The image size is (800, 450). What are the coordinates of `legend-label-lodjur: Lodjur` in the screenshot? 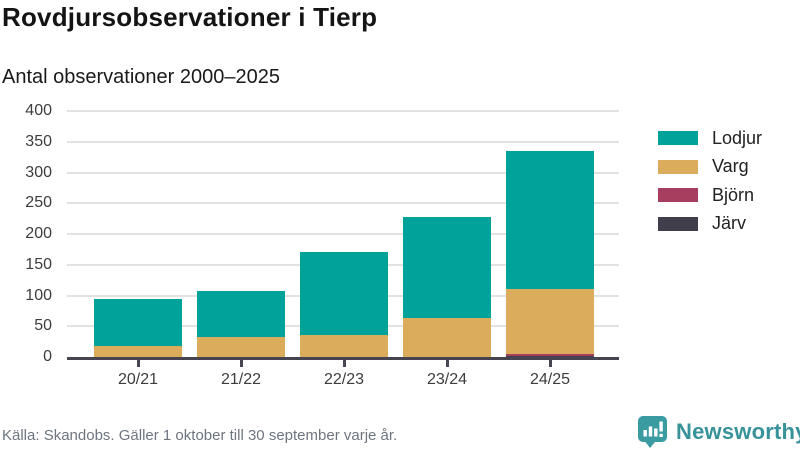 It's located at (737, 137).